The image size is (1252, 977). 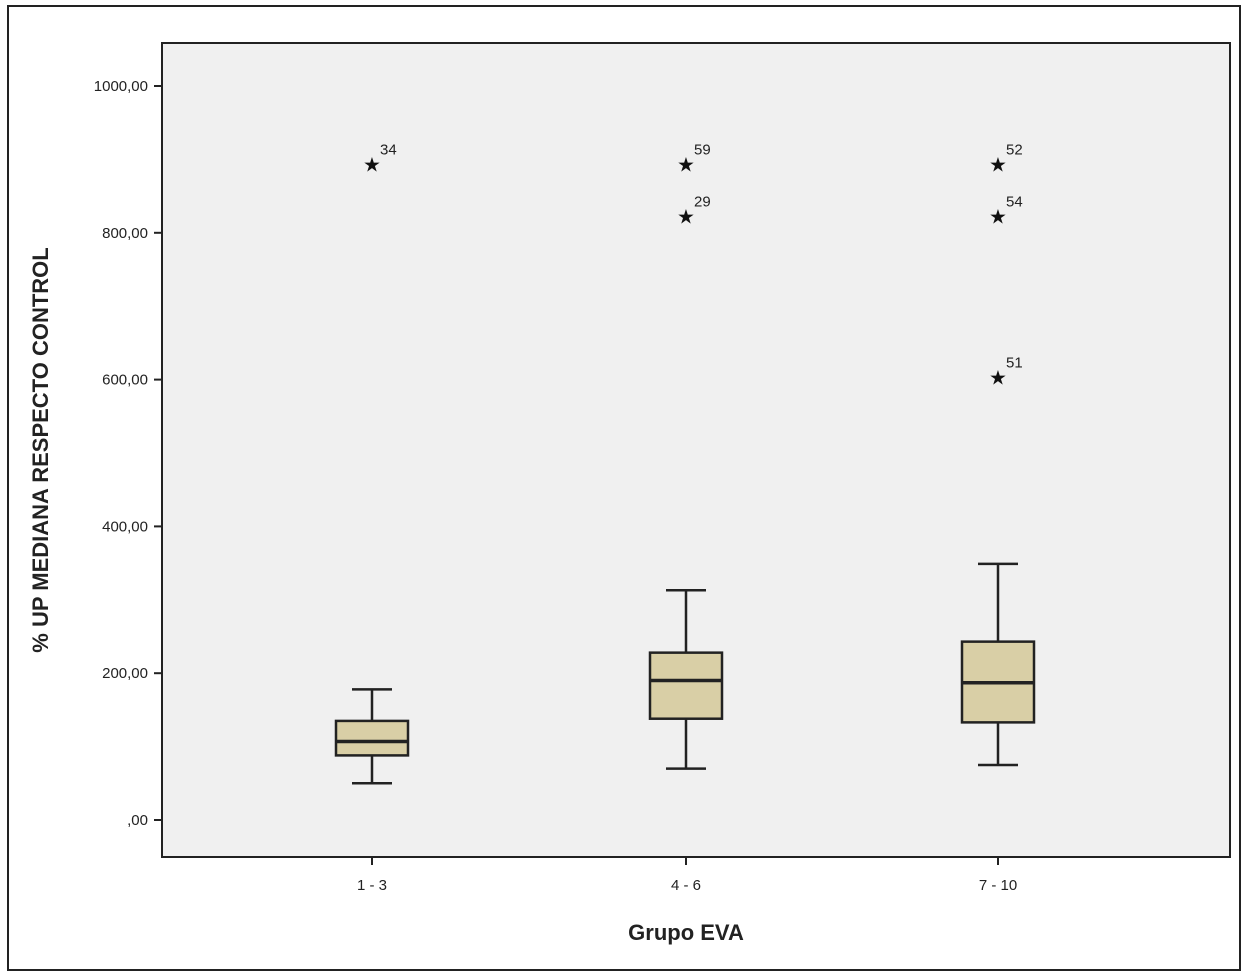 I want to click on y-tick-label: 600,00, so click(x=125, y=380).